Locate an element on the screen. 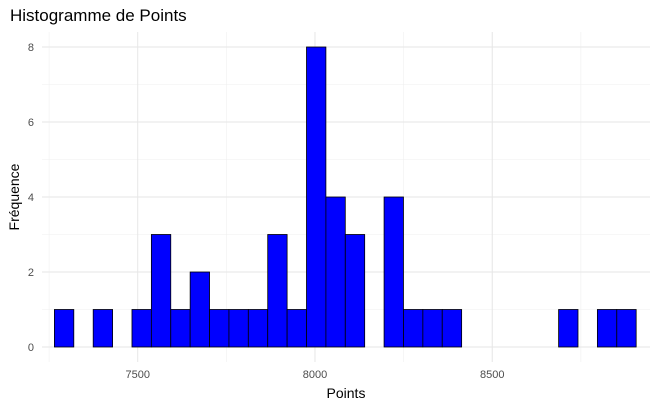  y-tick-label: 2 is located at coordinates (31, 273).